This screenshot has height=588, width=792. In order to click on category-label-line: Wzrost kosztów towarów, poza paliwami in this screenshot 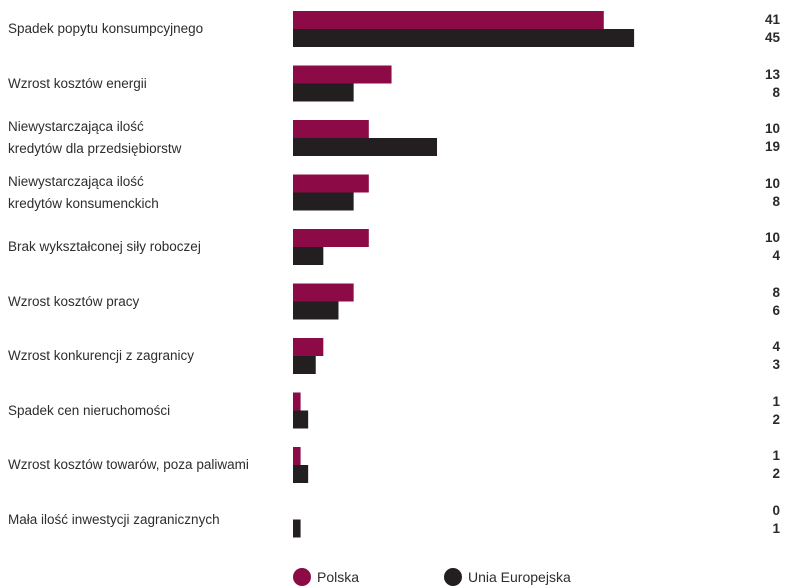, I will do `click(128, 464)`.